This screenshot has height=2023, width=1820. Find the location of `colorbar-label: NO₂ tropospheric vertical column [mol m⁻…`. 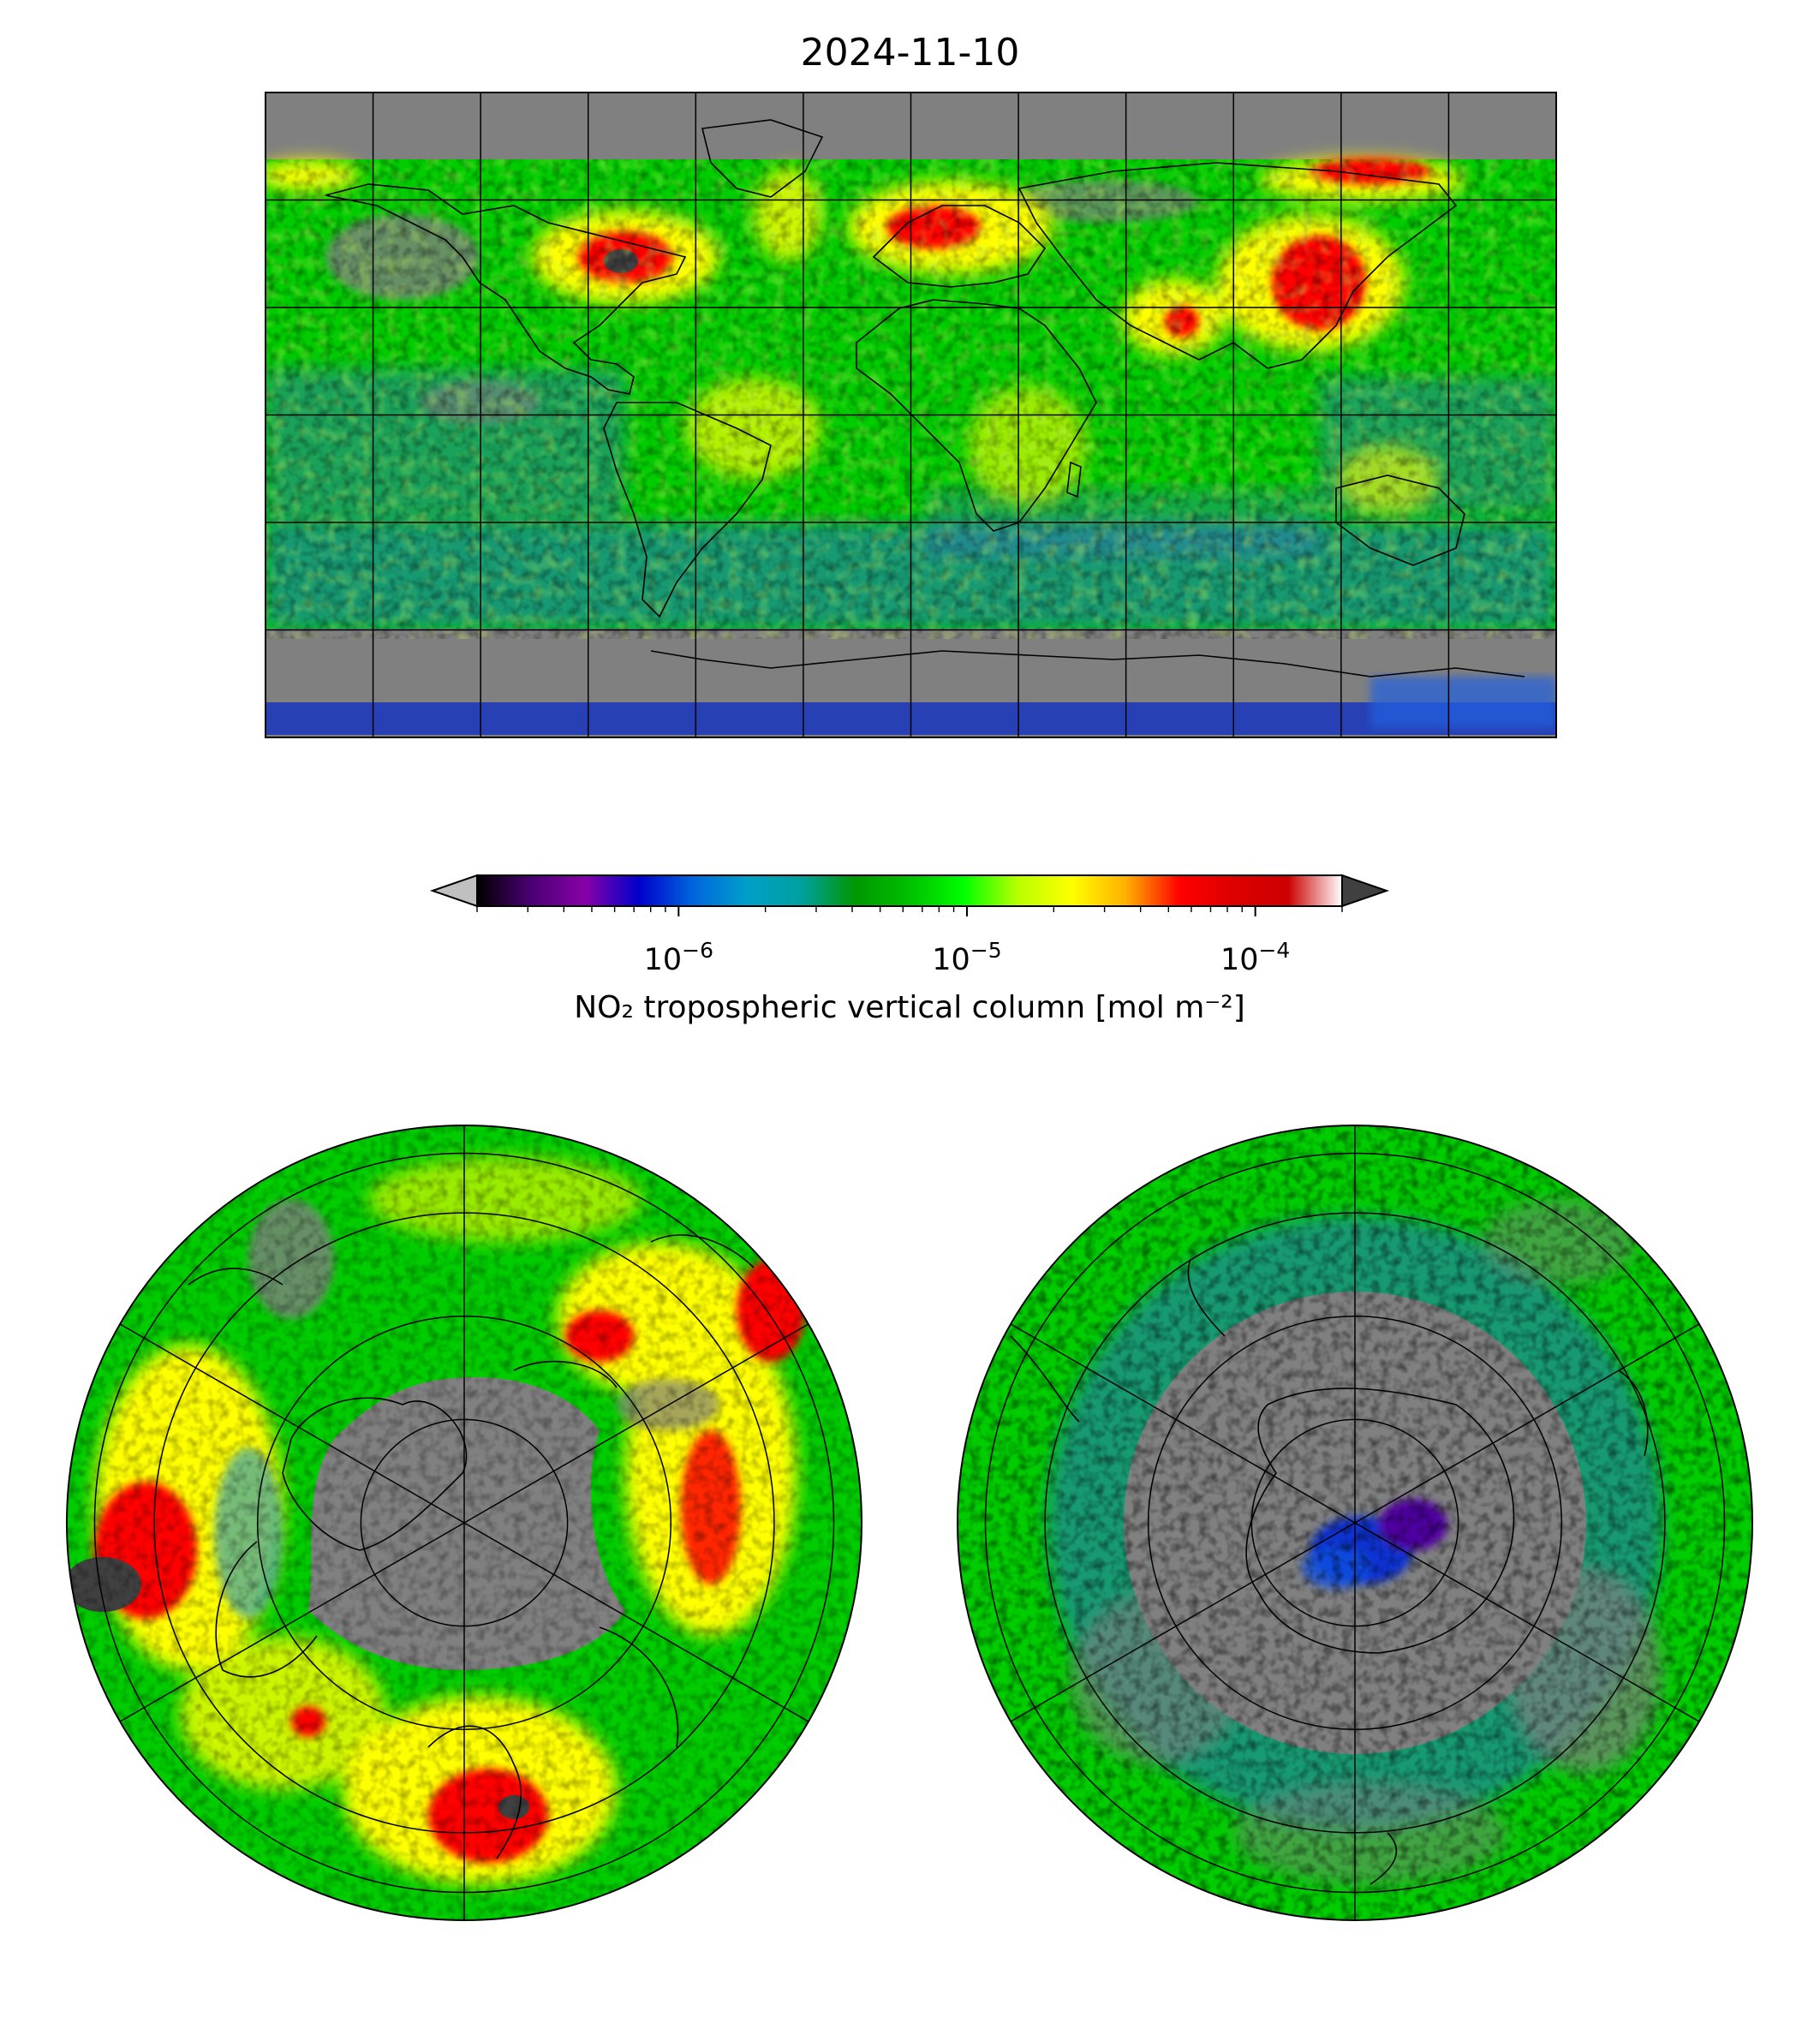

colorbar-label: NO₂ tropospheric vertical column [mol m⁻… is located at coordinates (909, 1008).